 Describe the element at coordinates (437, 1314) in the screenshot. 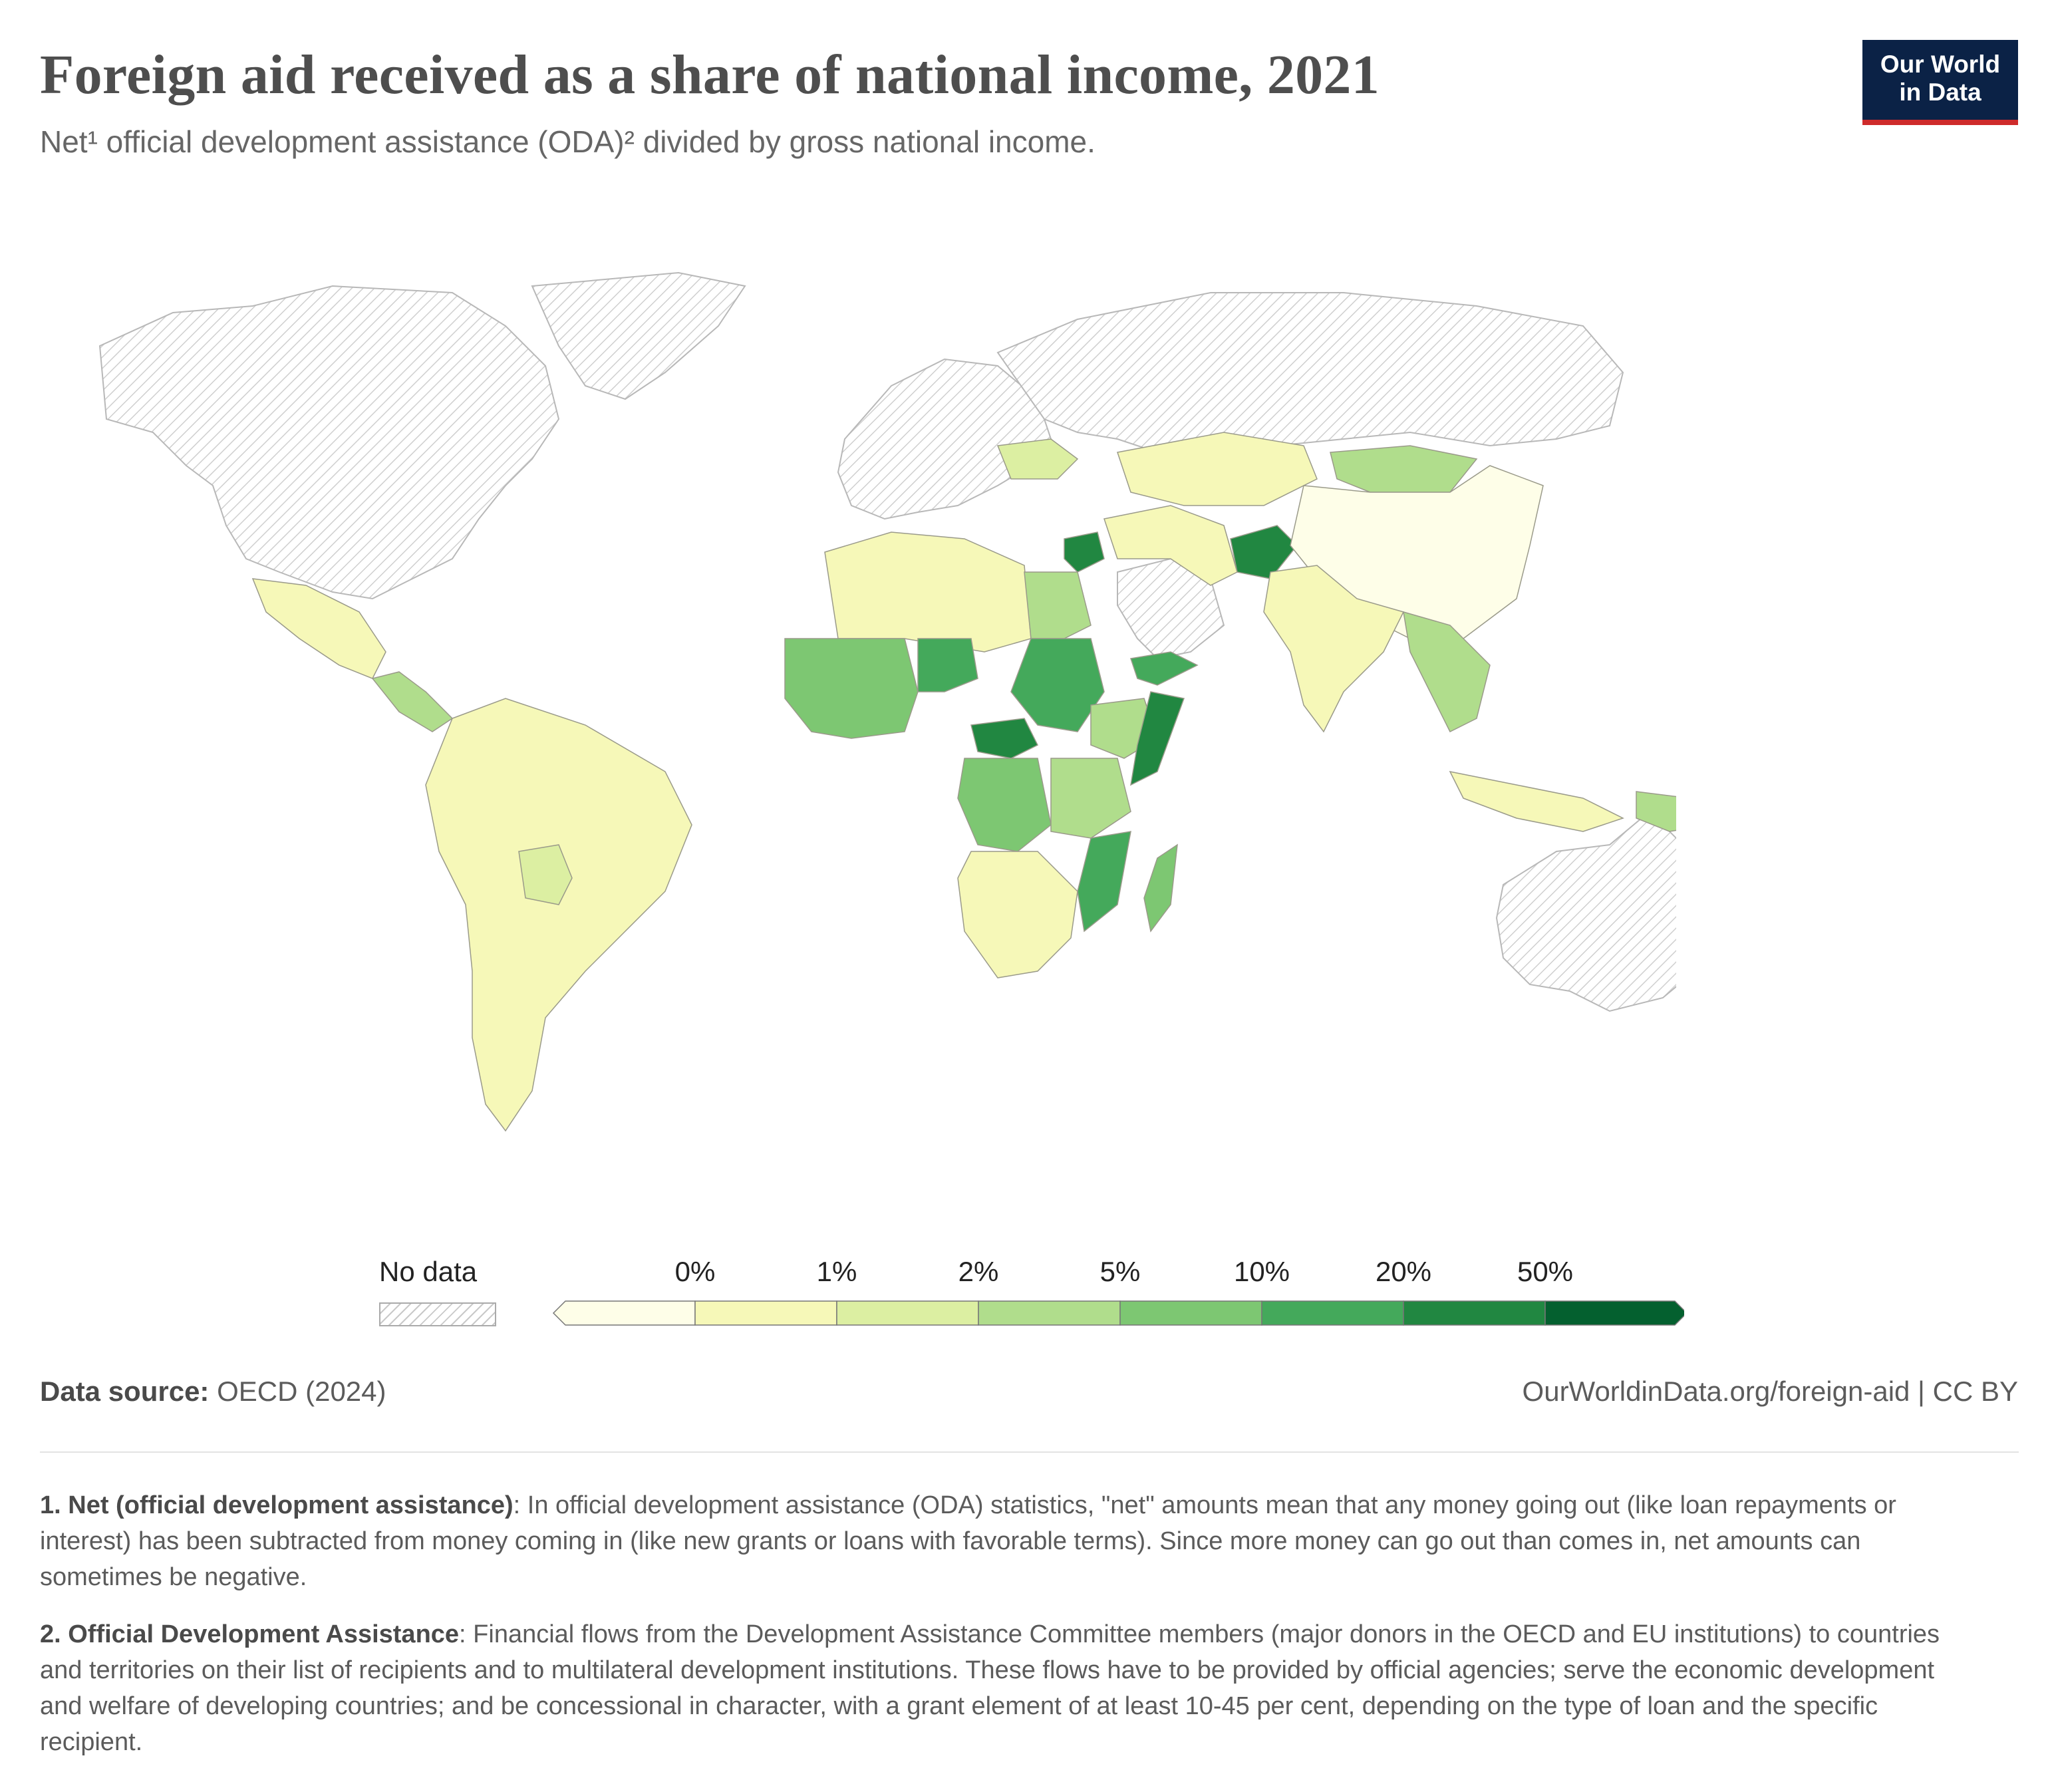

I see `legend-no-data-swatch` at that location.